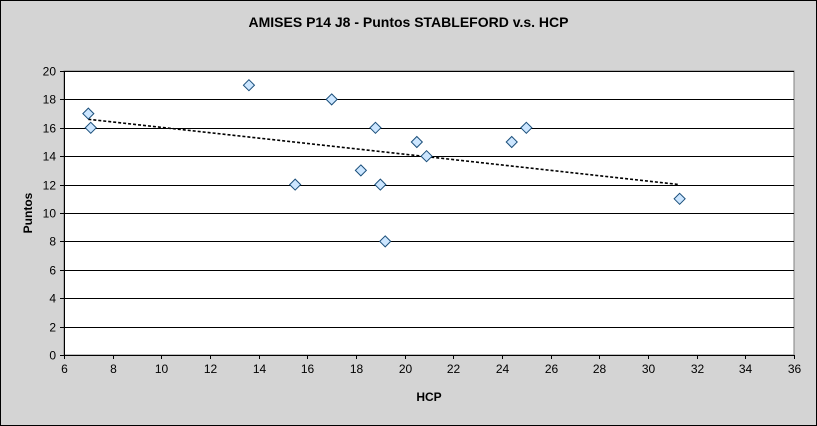  Describe the element at coordinates (600, 369) in the screenshot. I see `x-tick-label: 28` at that location.